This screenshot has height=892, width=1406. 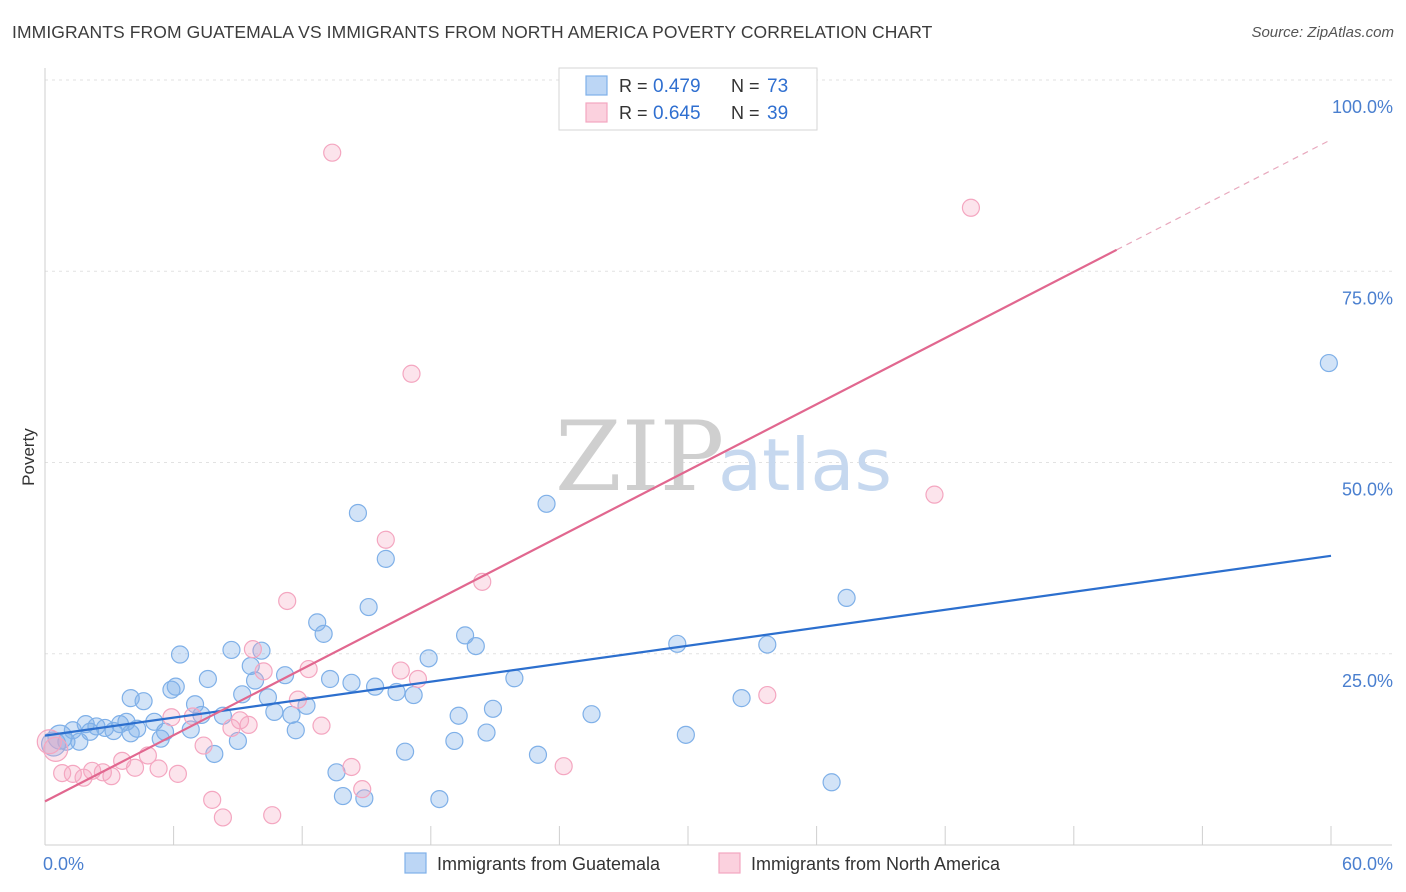 What do you see at coordinates (1367, 490) in the screenshot?
I see `y-tick-label-2: 50.0%` at bounding box center [1367, 490].